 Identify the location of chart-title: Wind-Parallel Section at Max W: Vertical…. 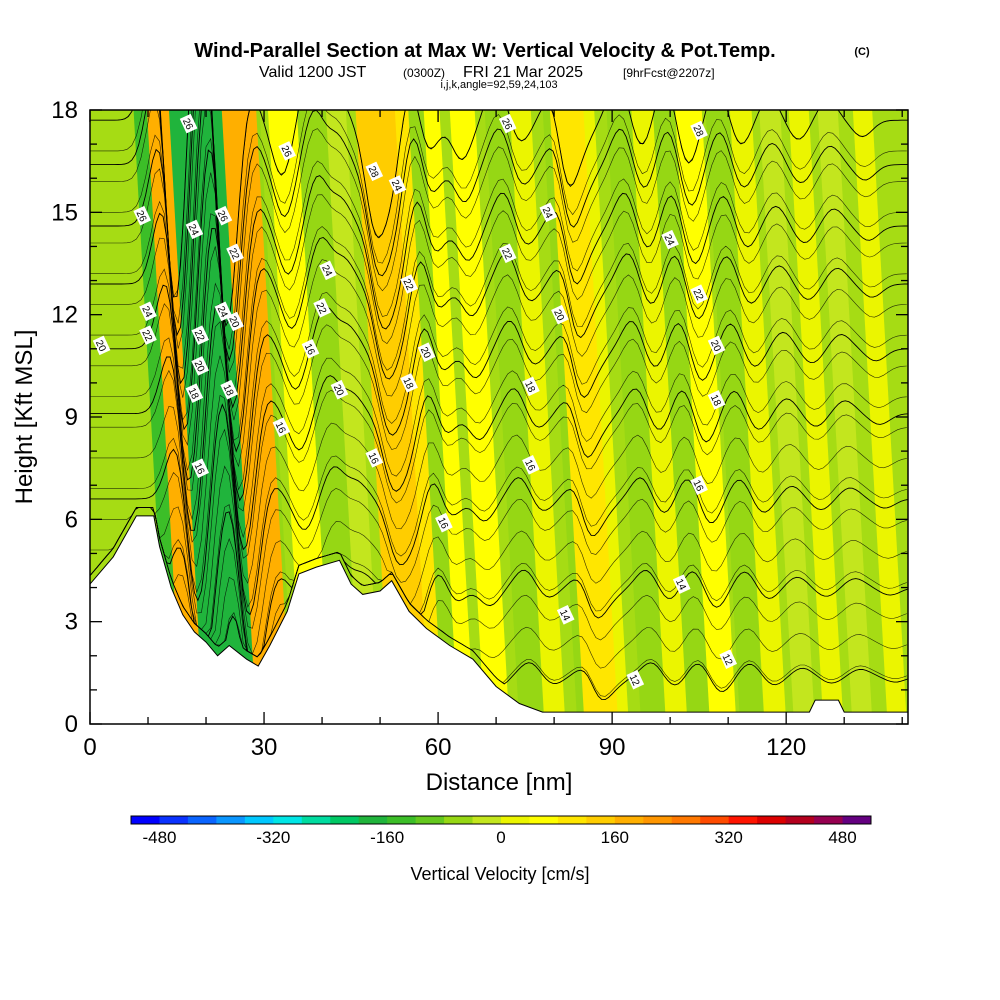
(484, 51).